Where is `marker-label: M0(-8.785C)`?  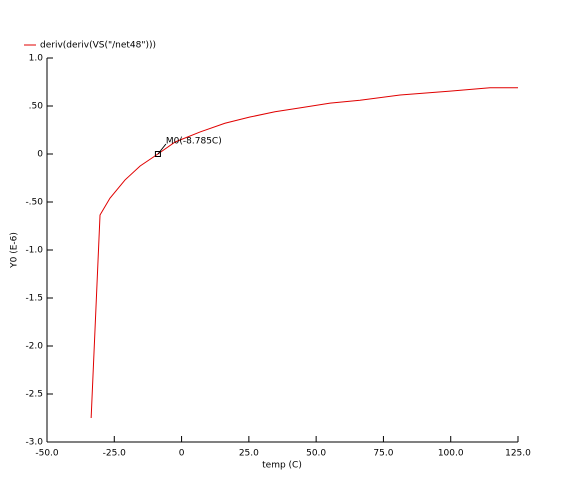 marker-label: M0(-8.785C) is located at coordinates (194, 142).